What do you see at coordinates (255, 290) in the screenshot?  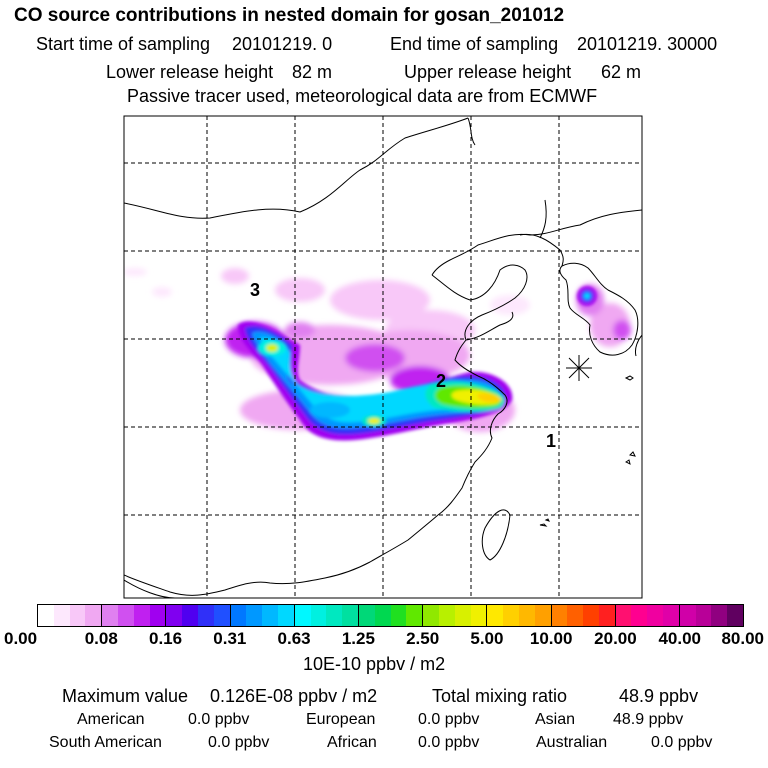 I see `source-label-3: 3` at bounding box center [255, 290].